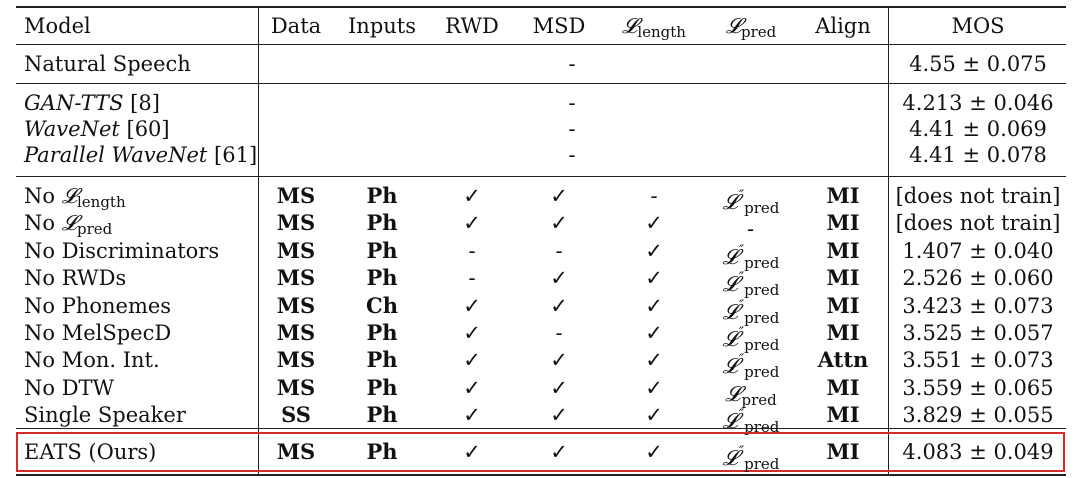 Image resolution: width=1080 pixels, height=478 pixels. Describe the element at coordinates (57, 26) in the screenshot. I see `header-model: Model` at that location.